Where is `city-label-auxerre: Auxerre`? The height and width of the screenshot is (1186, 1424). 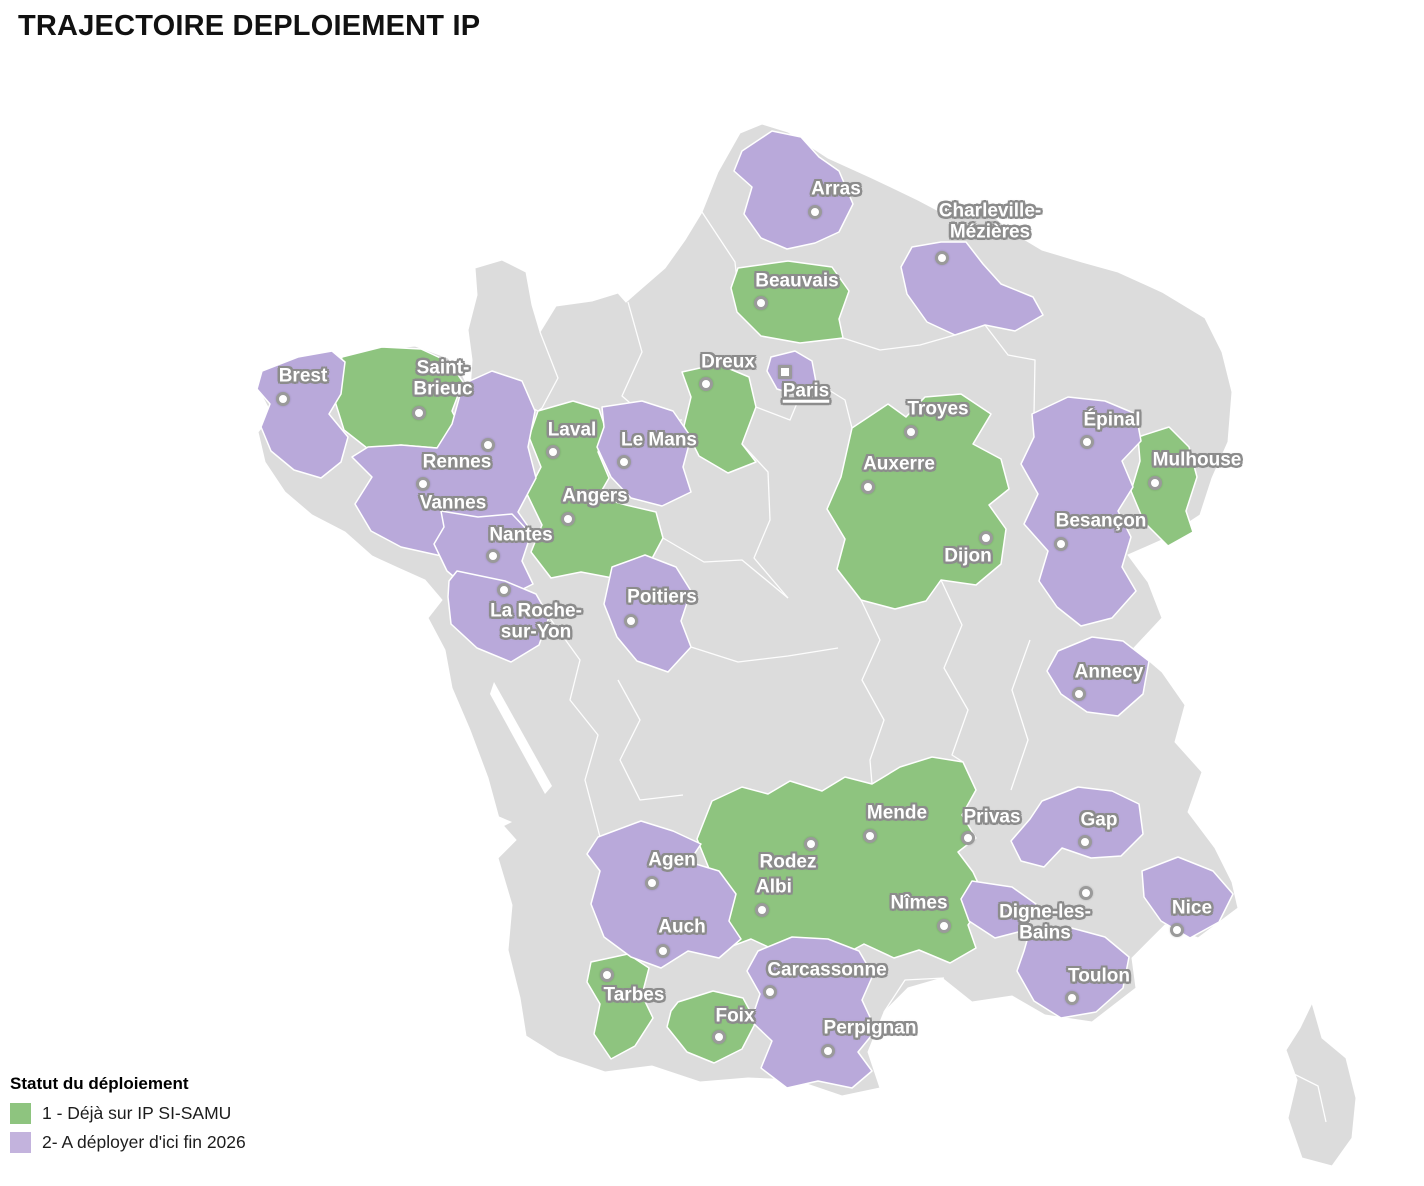 city-label-auxerre: Auxerre is located at coordinates (899, 464).